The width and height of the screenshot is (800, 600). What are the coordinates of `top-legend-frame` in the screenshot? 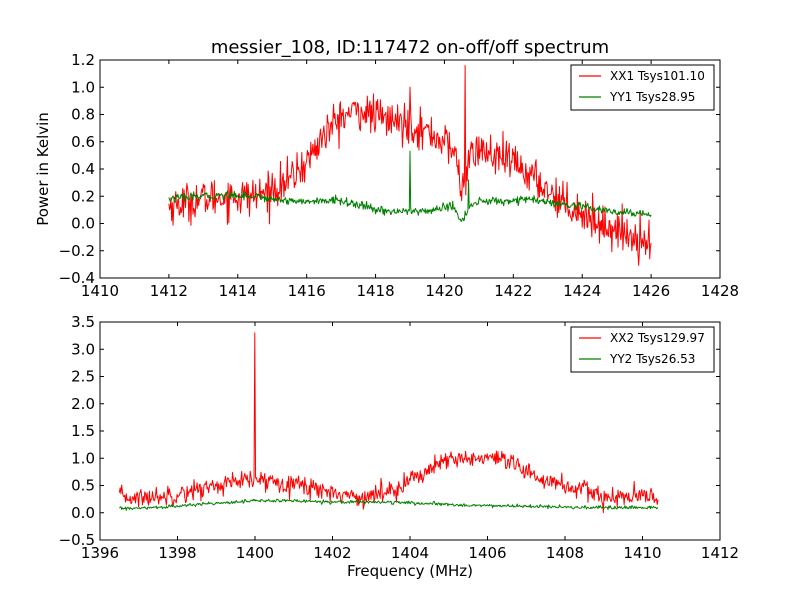 It's located at (642, 87).